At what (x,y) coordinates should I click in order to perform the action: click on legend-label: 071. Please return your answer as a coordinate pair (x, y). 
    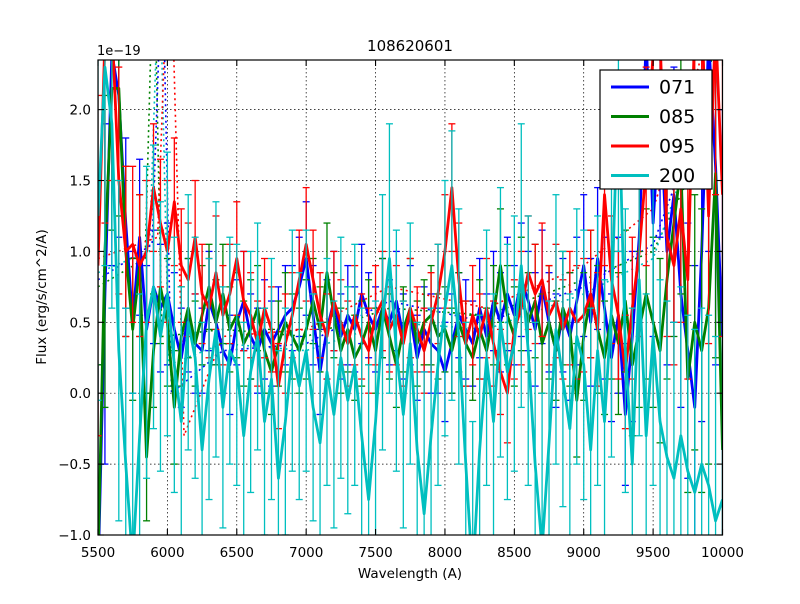
    Looking at the image, I should click on (677, 88).